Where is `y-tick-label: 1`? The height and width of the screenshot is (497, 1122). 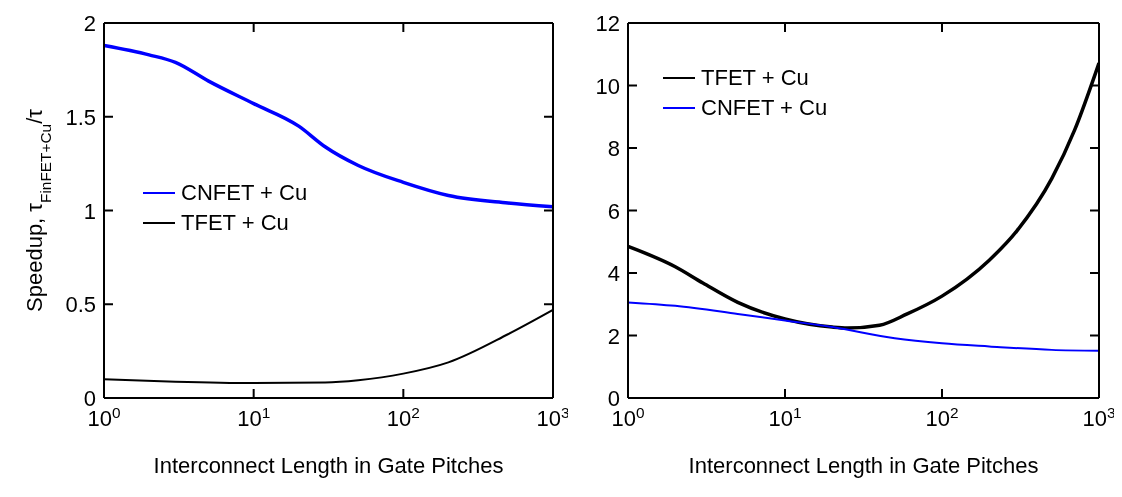 y-tick-label: 1 is located at coordinates (89, 211).